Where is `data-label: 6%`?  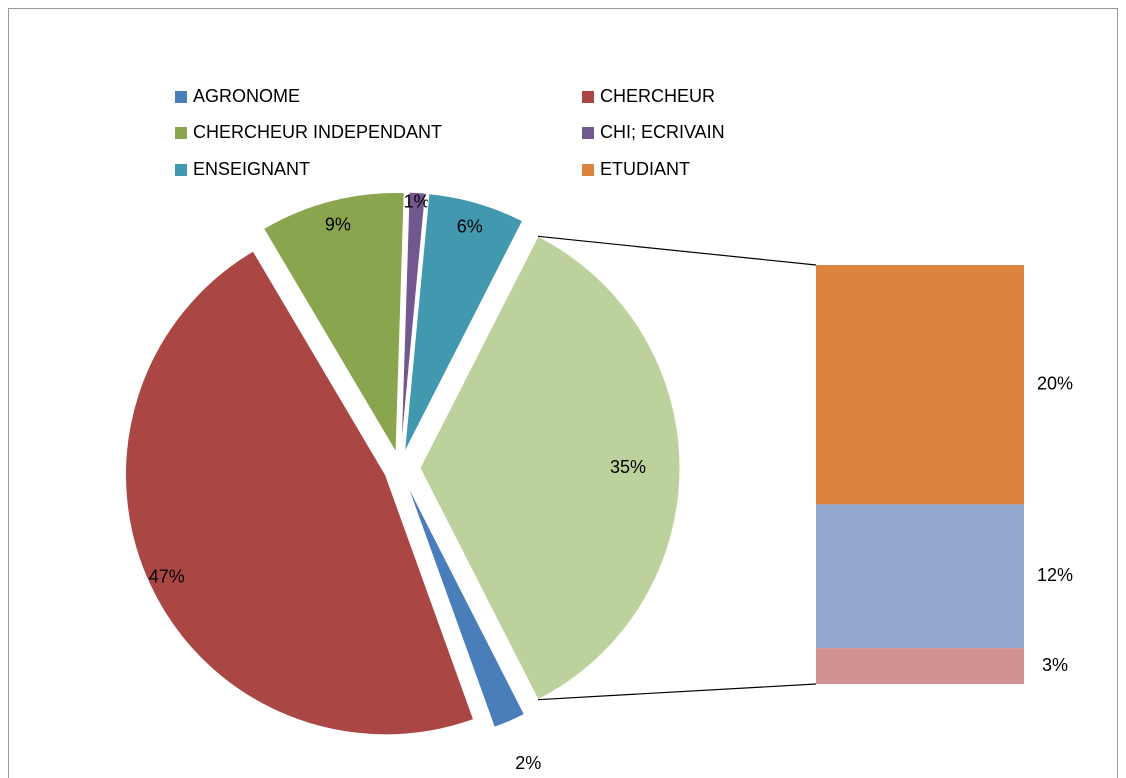 data-label: 6% is located at coordinates (470, 227).